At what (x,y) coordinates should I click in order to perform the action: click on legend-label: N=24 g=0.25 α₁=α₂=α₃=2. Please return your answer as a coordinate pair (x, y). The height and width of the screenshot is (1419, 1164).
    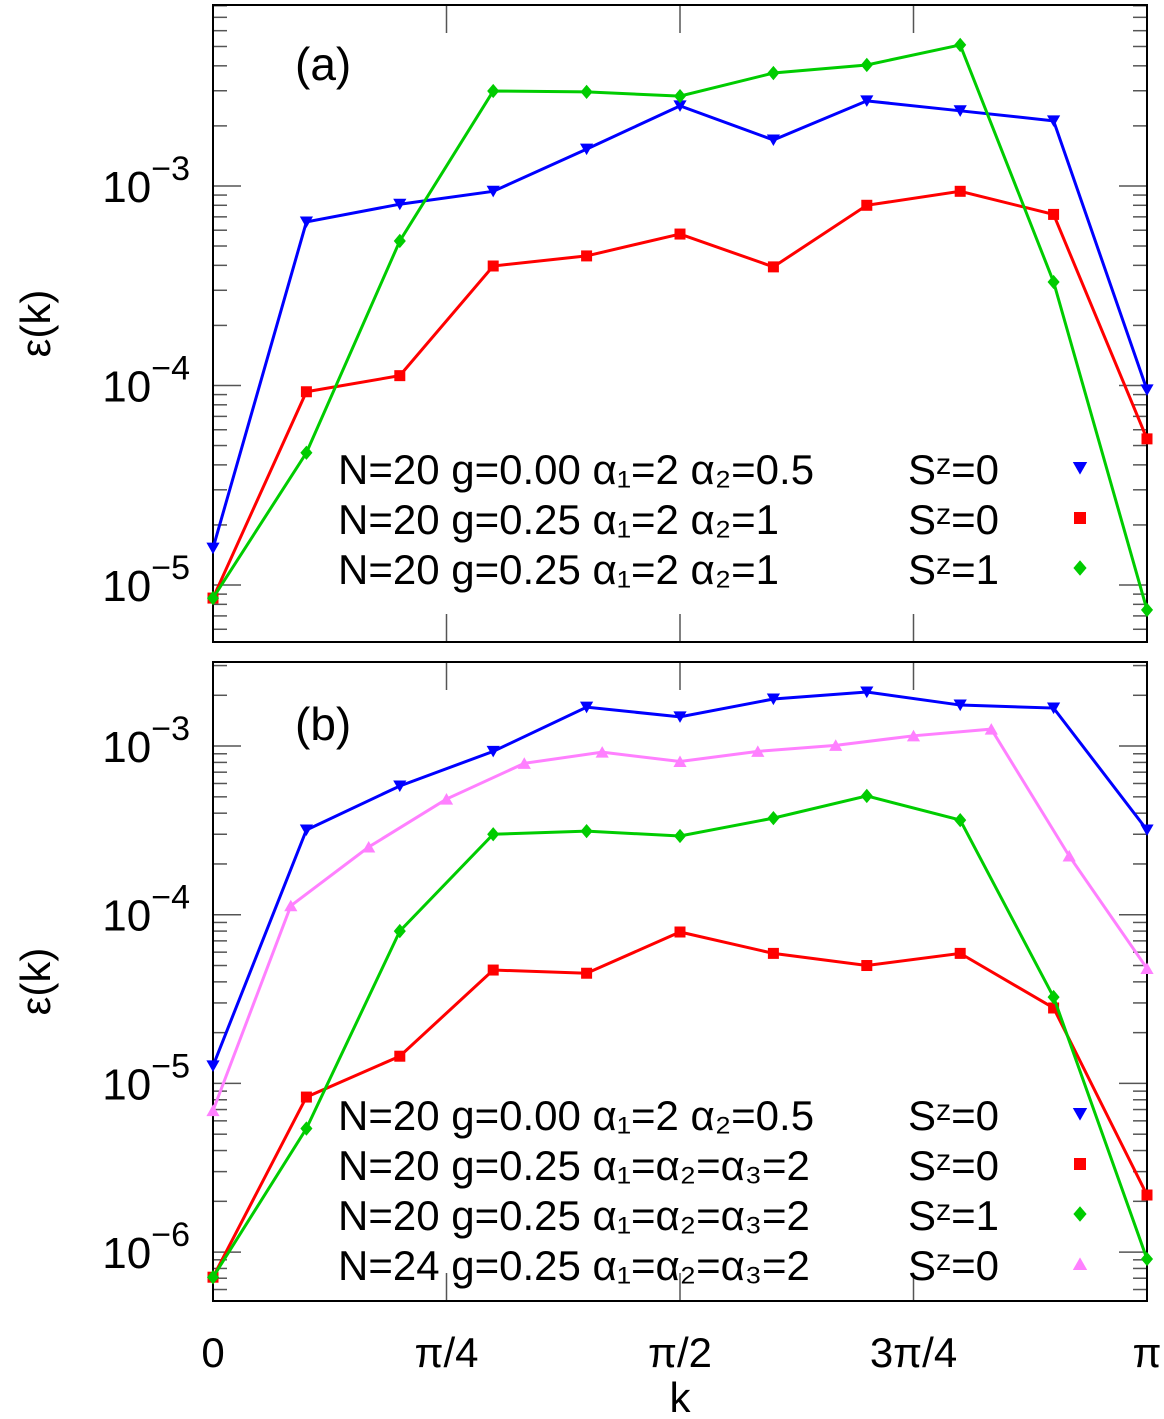
    Looking at the image, I should click on (574, 1265).